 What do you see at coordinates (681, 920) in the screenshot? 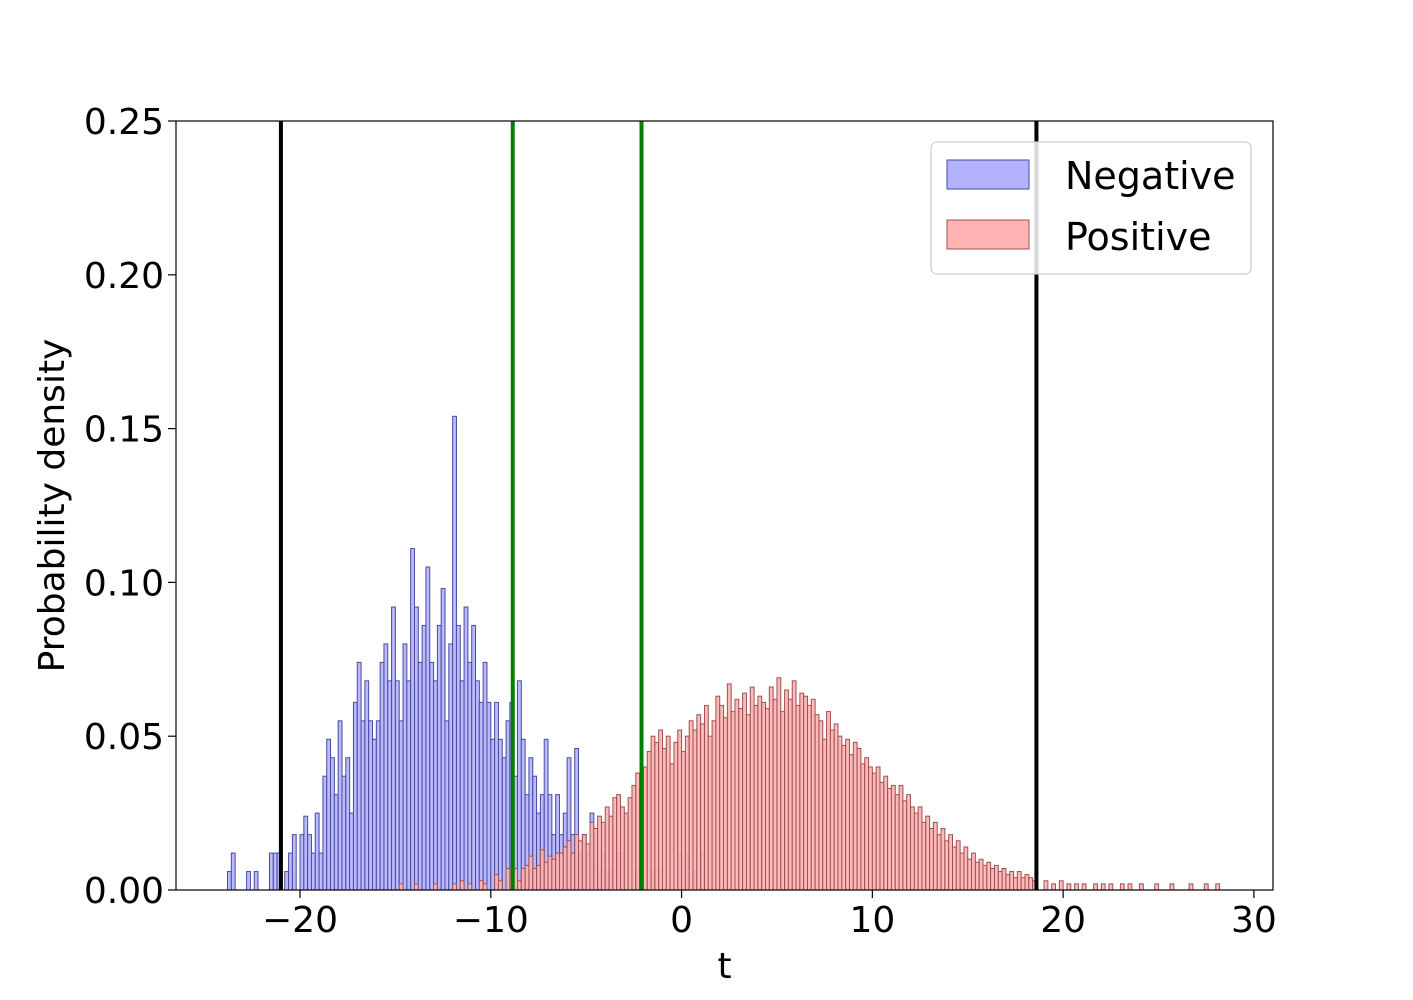
I see `x-tick-label: 0` at bounding box center [681, 920].